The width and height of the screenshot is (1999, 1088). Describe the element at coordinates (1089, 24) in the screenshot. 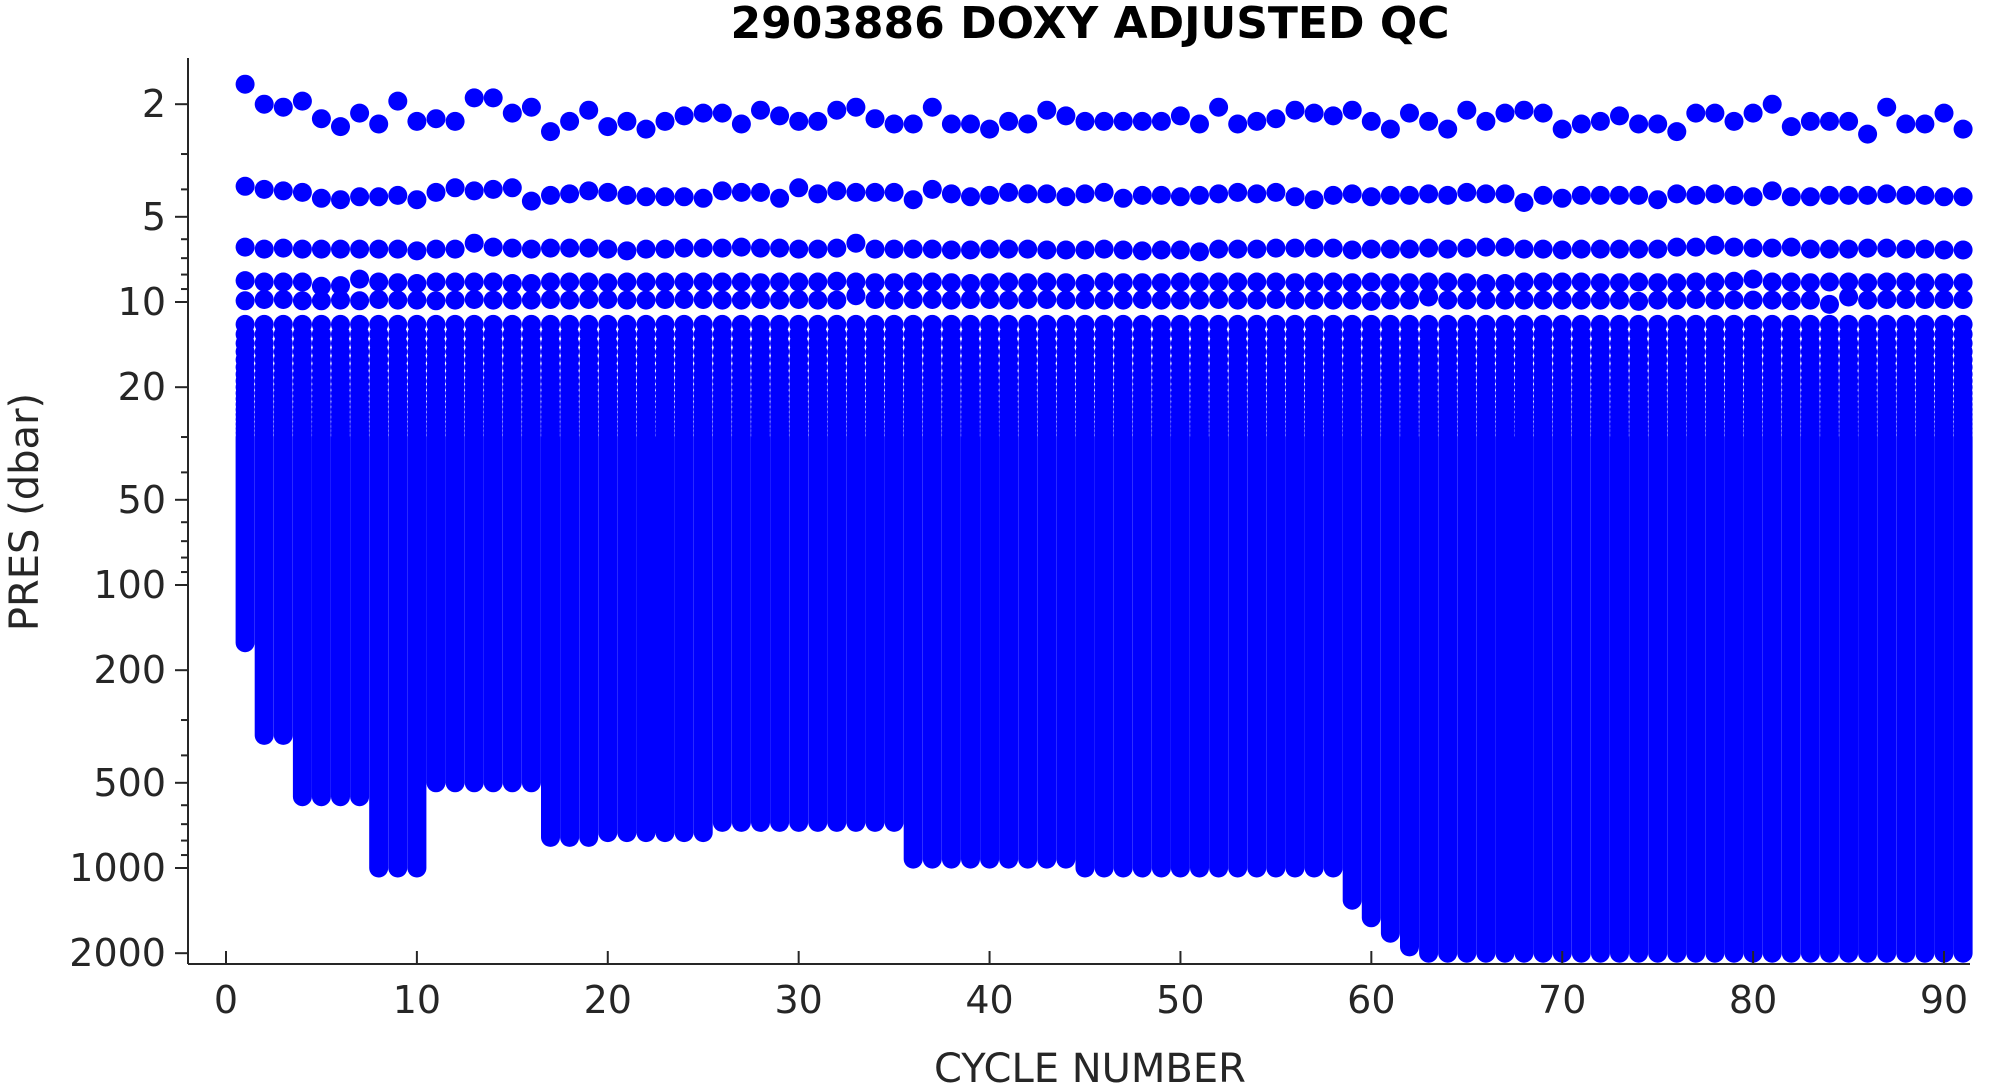

I see `chart-title: 2903886 DOXY ADJUSTED QC` at that location.